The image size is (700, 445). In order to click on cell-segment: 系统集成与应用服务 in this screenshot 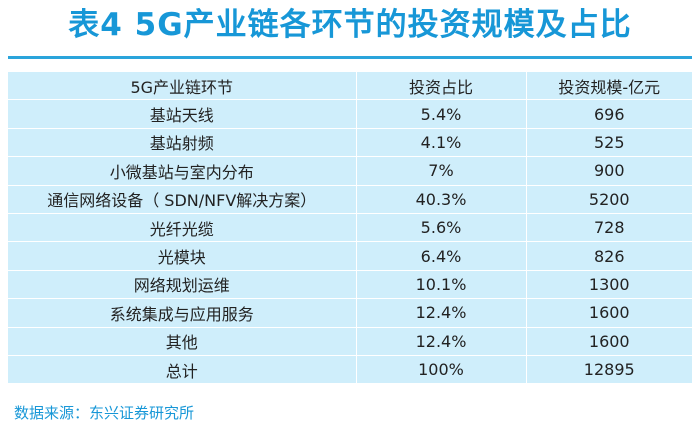, I will do `click(182, 313)`.